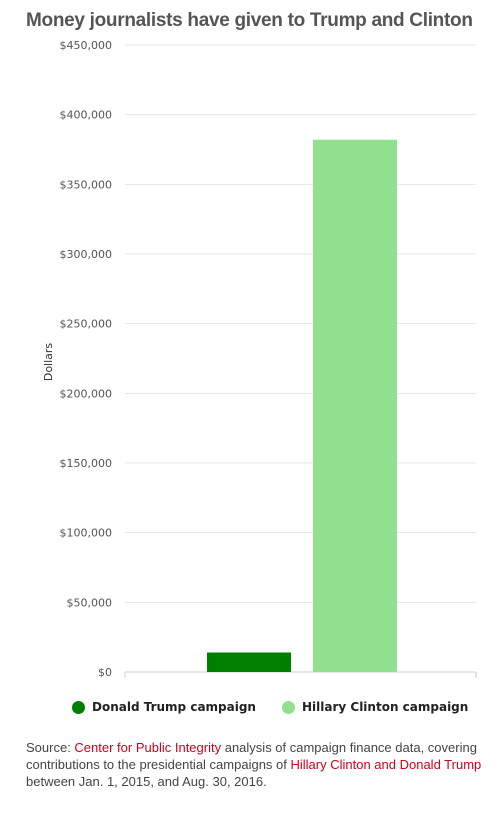  I want to click on legend-label-clinton: Hillary Clinton campaign, so click(385, 707).